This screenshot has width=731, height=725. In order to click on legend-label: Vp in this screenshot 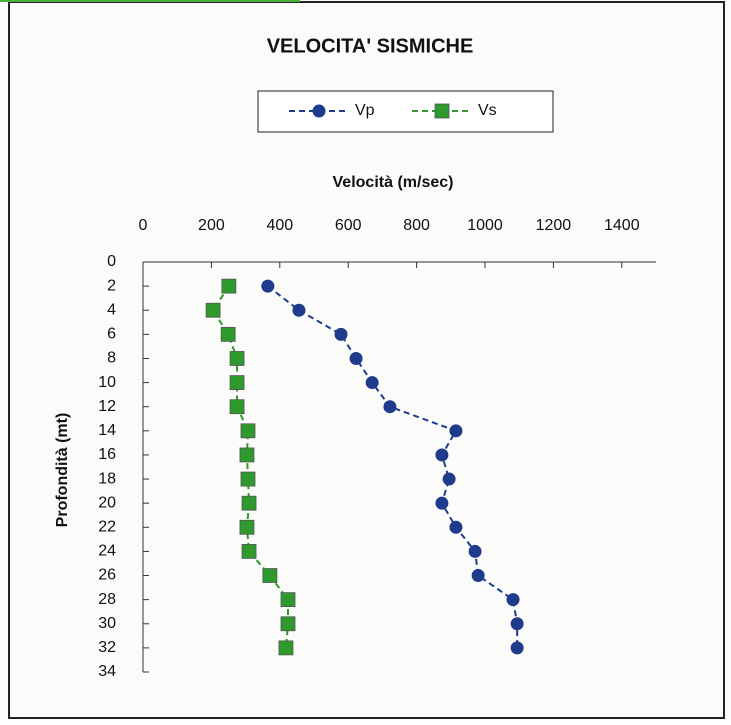, I will do `click(365, 110)`.